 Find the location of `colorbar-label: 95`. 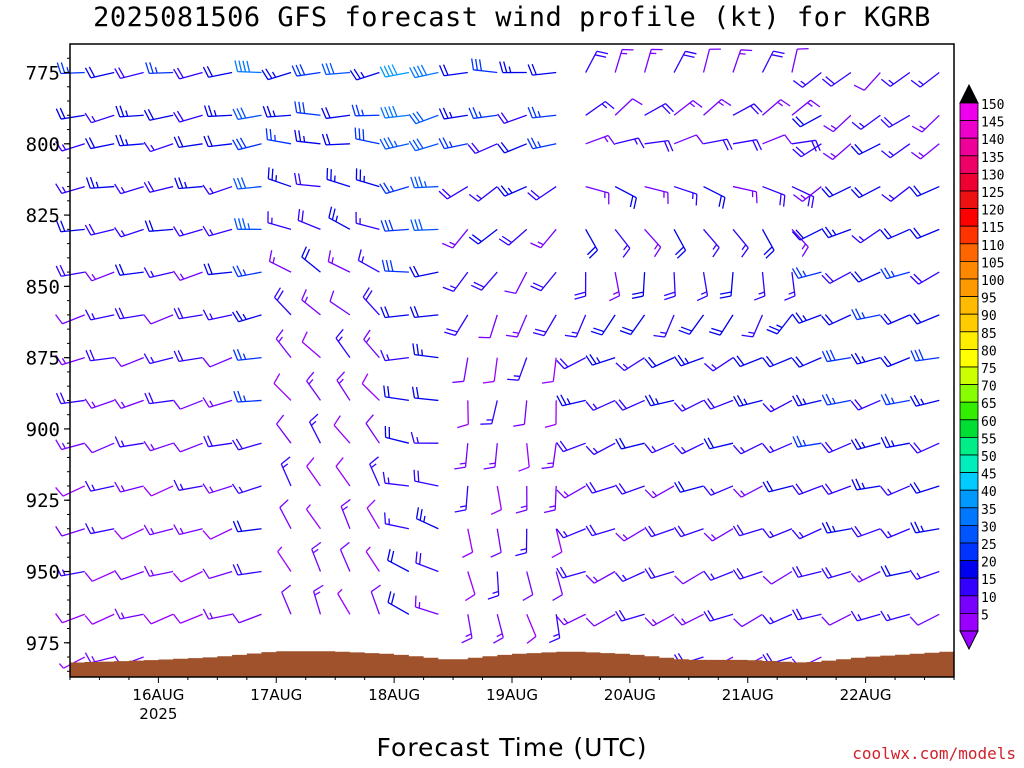

colorbar-label: 95 is located at coordinates (989, 299).